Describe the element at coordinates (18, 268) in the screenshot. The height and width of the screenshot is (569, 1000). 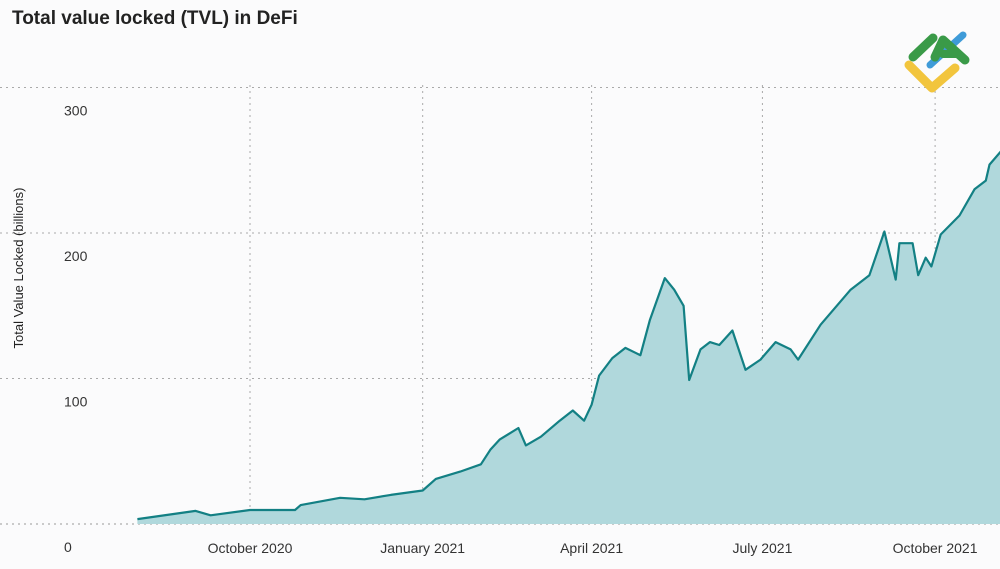
I see `y-axis-label: Total Value Locked (billions)` at that location.